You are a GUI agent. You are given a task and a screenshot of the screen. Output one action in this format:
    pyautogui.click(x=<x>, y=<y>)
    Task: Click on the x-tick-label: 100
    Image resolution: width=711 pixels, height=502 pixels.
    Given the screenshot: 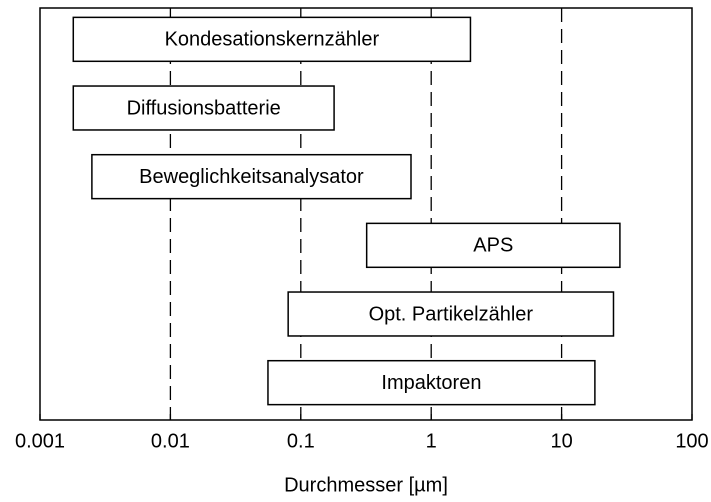 What is the action you would take?
    pyautogui.click(x=691, y=441)
    